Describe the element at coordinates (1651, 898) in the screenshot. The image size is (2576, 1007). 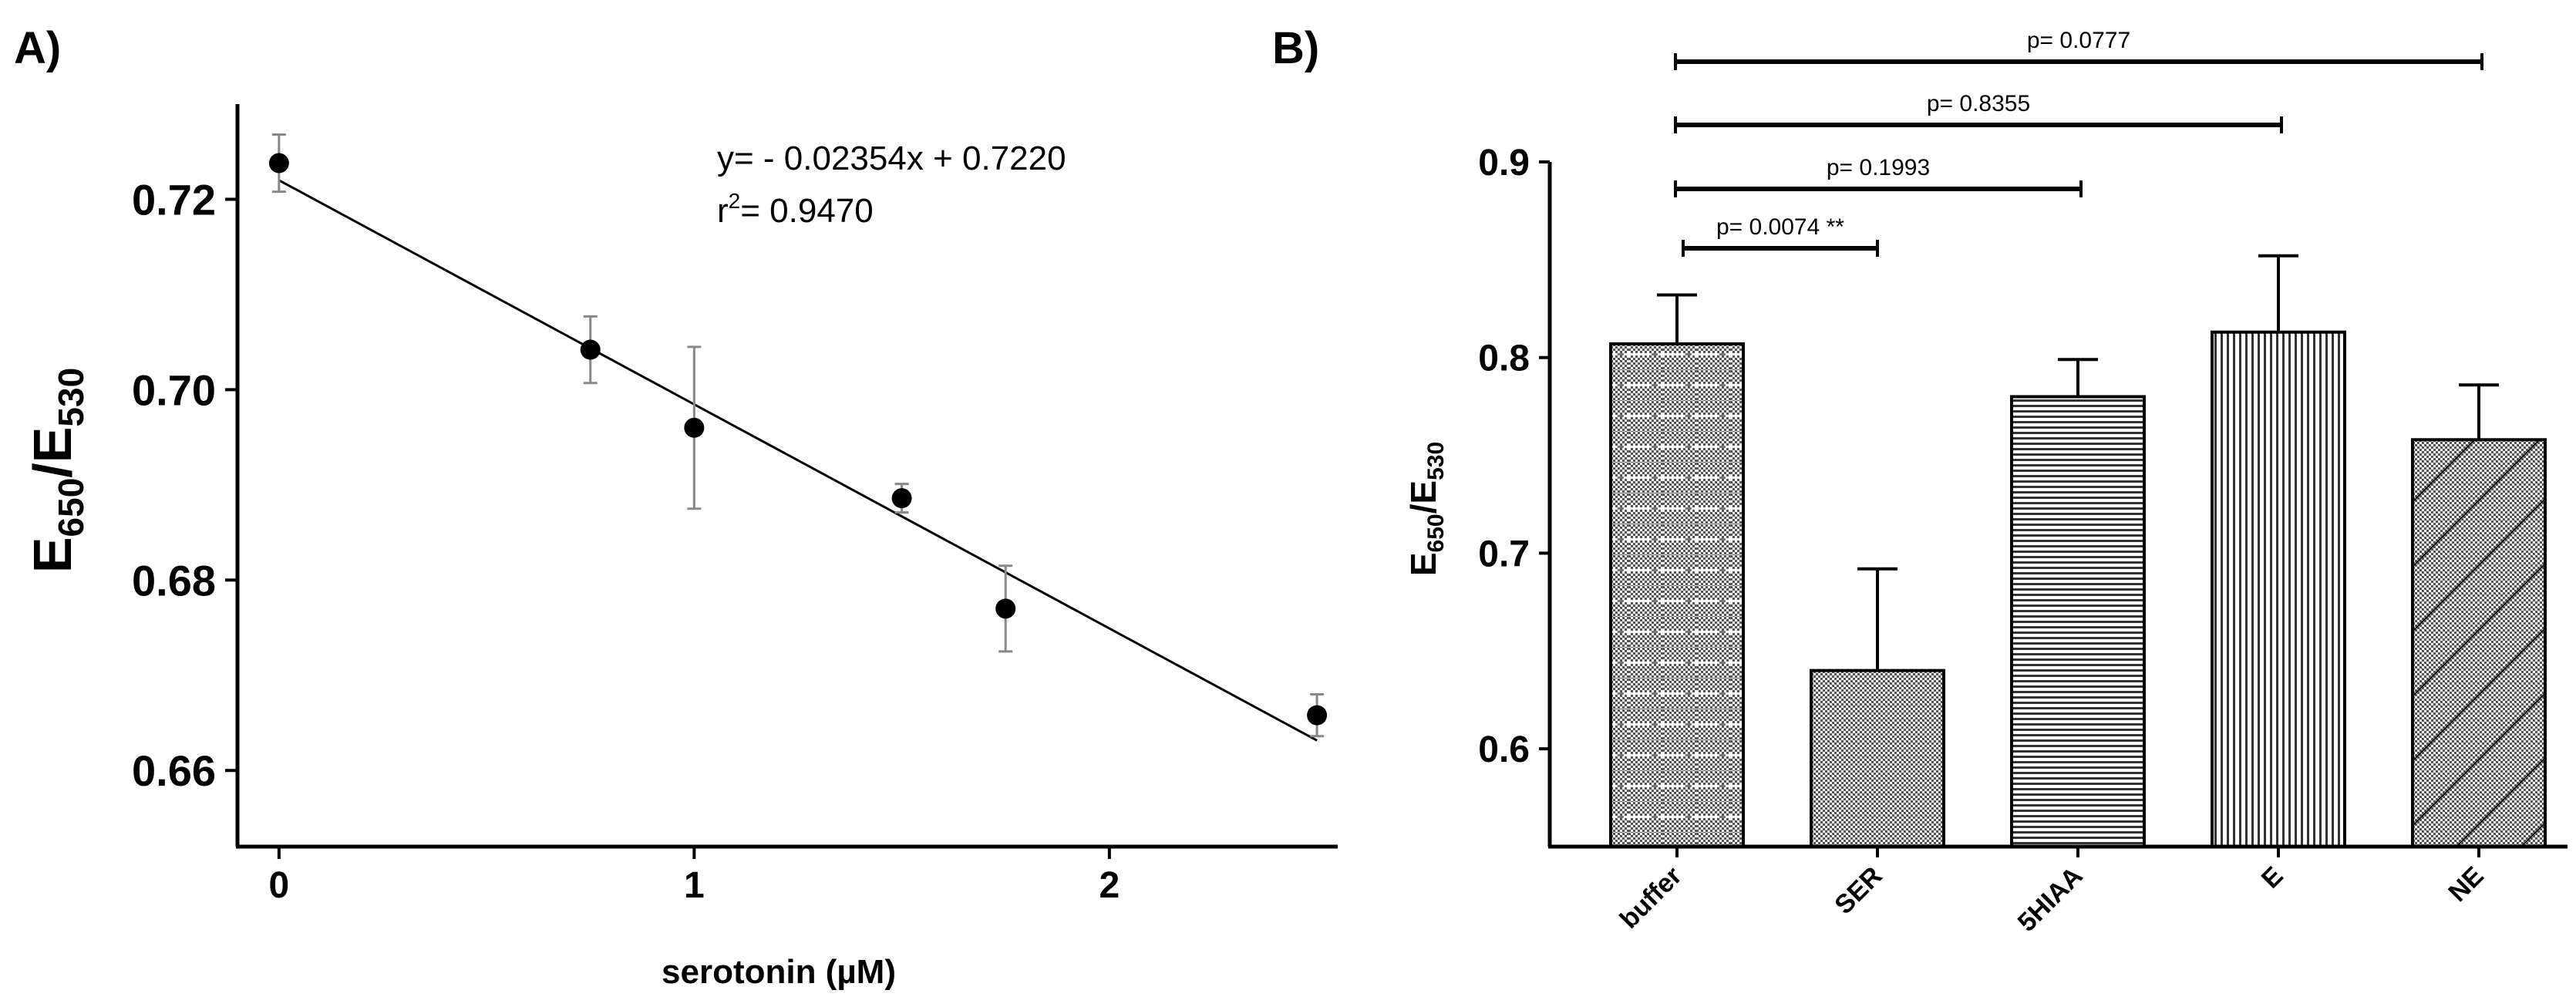
I see `x-tick-label: buffer` at that location.